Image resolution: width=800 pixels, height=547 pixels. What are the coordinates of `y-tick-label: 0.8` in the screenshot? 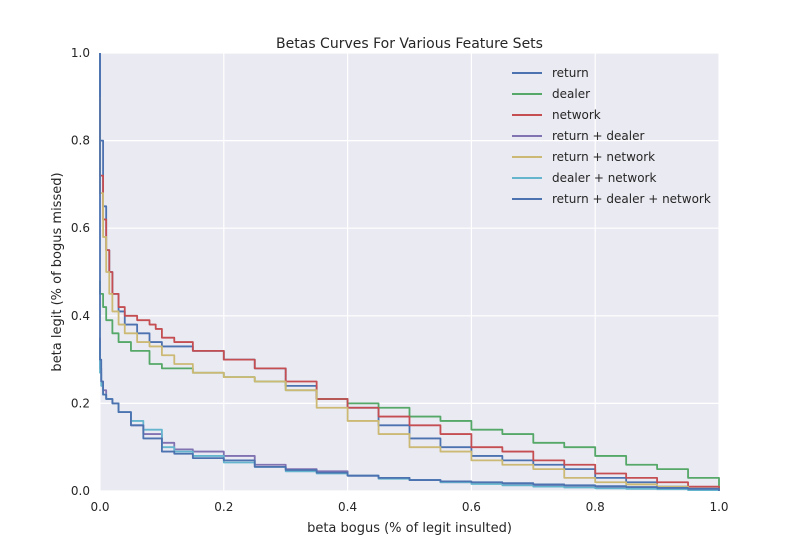 It's located at (80, 141).